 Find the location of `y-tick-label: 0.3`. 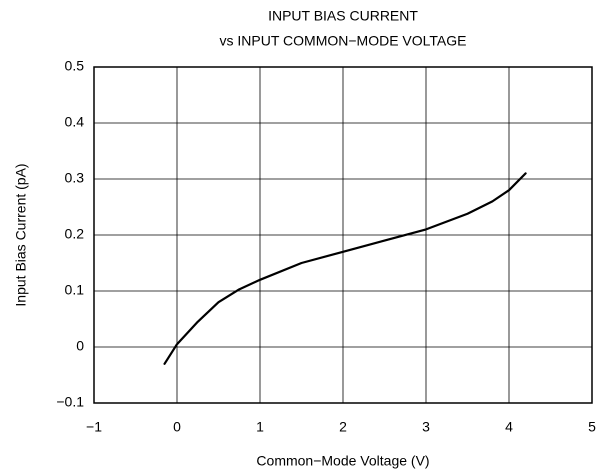

y-tick-label: 0.3 is located at coordinates (75, 178).